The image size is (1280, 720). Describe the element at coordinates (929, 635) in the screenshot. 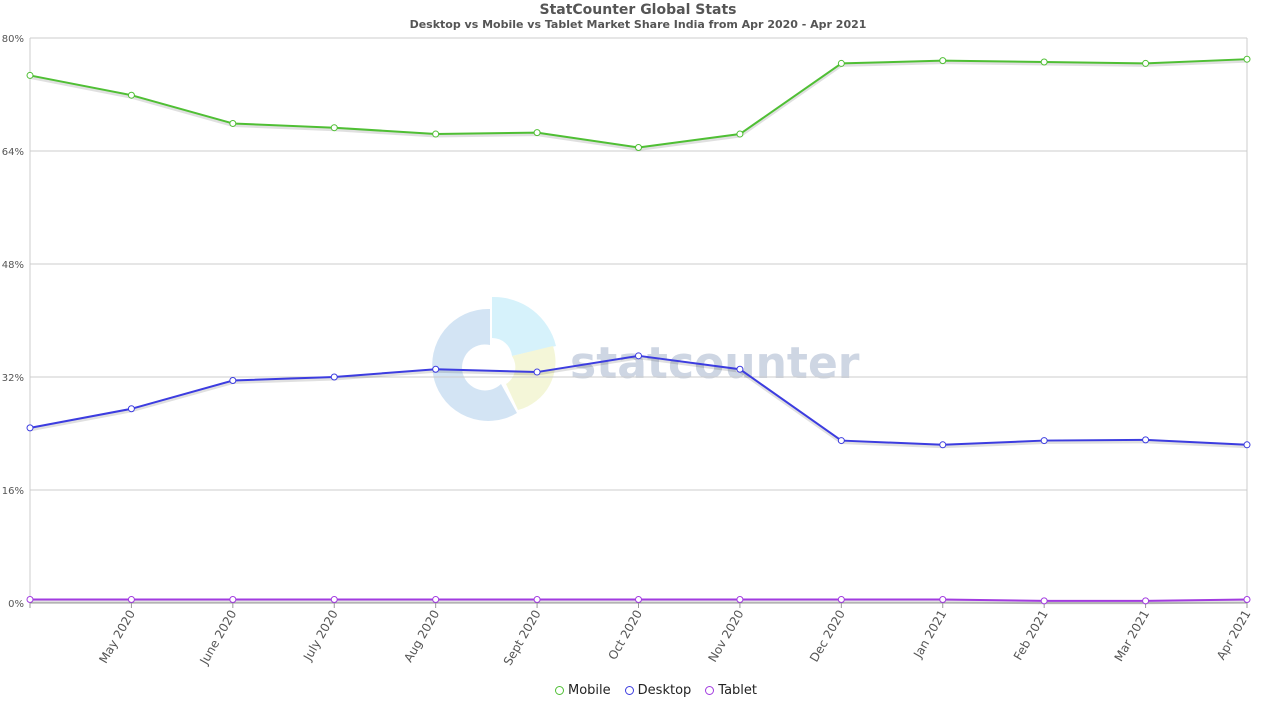

I see `x-tick-label: Jan 2021` at that location.